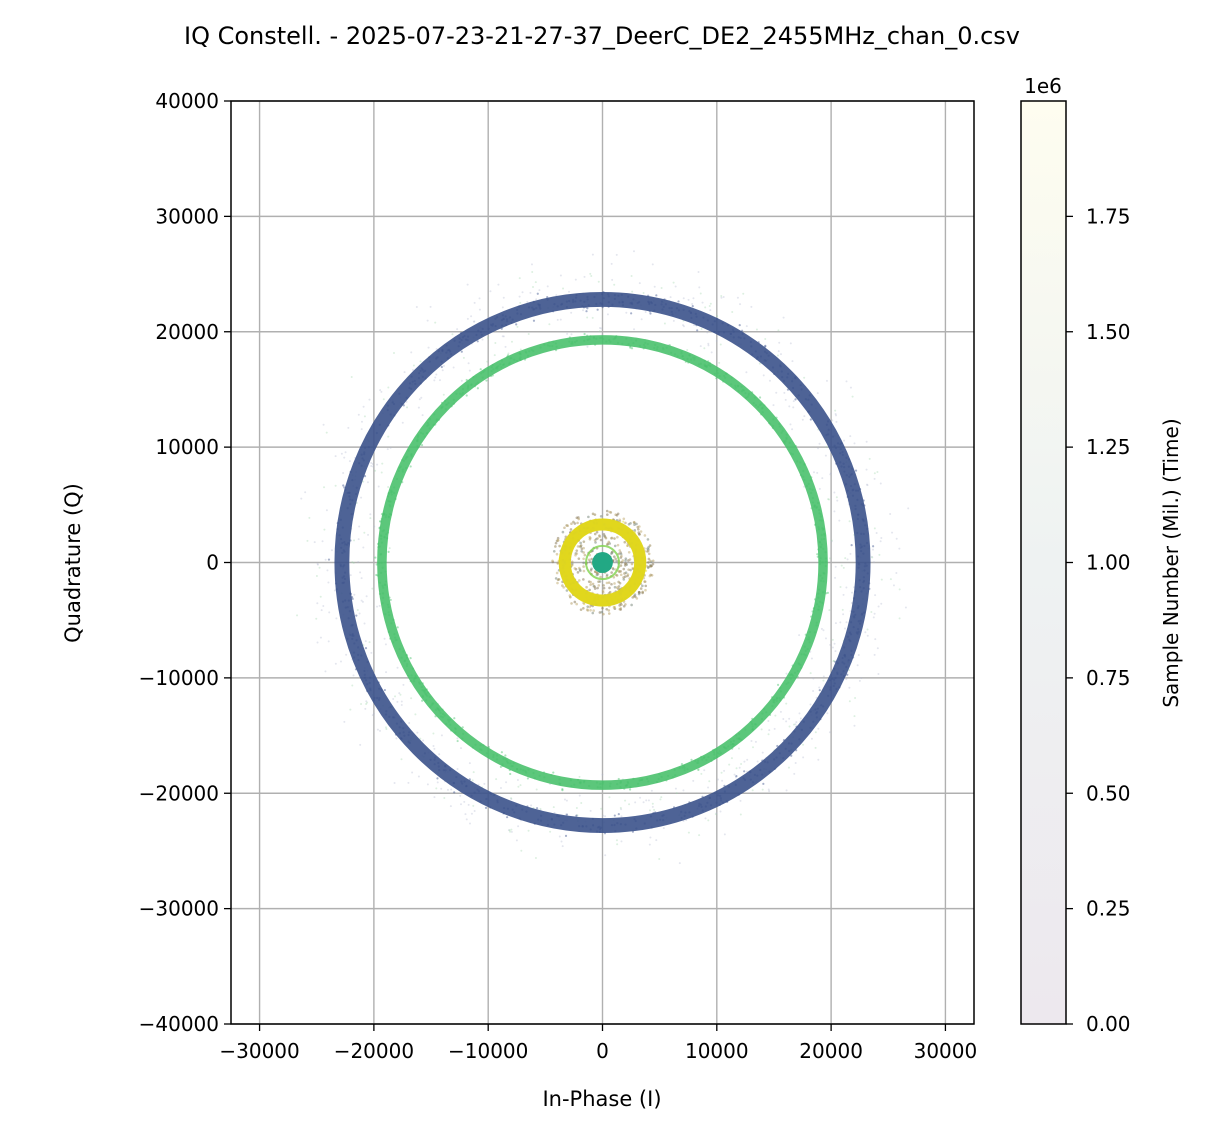 The width and height of the screenshot is (1207, 1137). I want to click on colorbar-ticks: 0.000.250.500.751.001.251.501.75, so click(1098, 620).